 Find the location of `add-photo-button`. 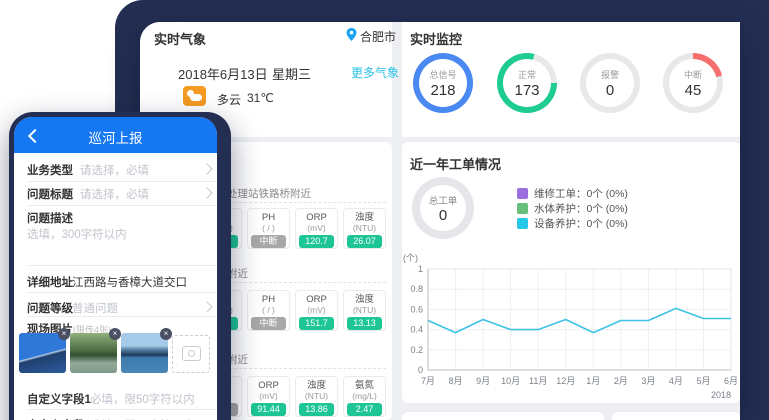

add-photo-button is located at coordinates (191, 354).